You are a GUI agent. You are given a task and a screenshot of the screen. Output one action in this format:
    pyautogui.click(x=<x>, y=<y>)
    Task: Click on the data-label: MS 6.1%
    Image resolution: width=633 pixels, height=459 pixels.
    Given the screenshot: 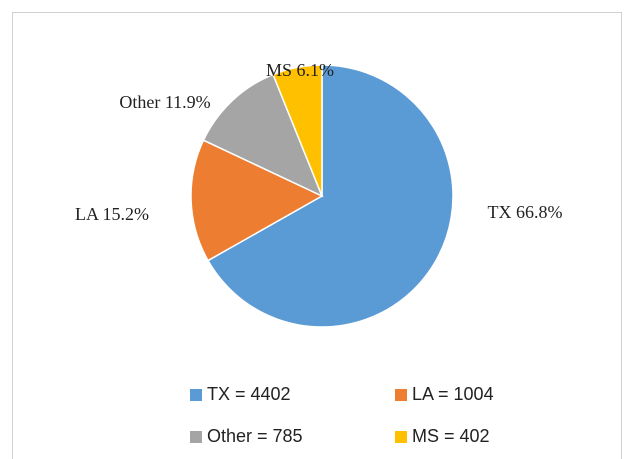 What is the action you would take?
    pyautogui.click(x=300, y=70)
    